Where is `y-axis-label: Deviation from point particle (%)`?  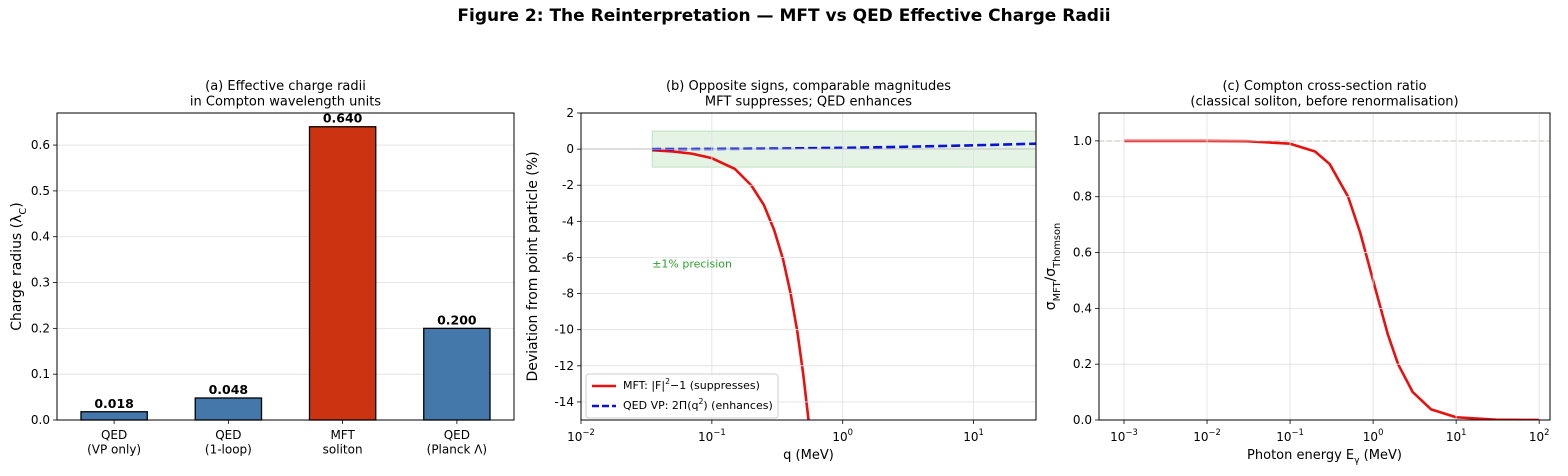
y-axis-label: Deviation from point particle (%) is located at coordinates (533, 266).